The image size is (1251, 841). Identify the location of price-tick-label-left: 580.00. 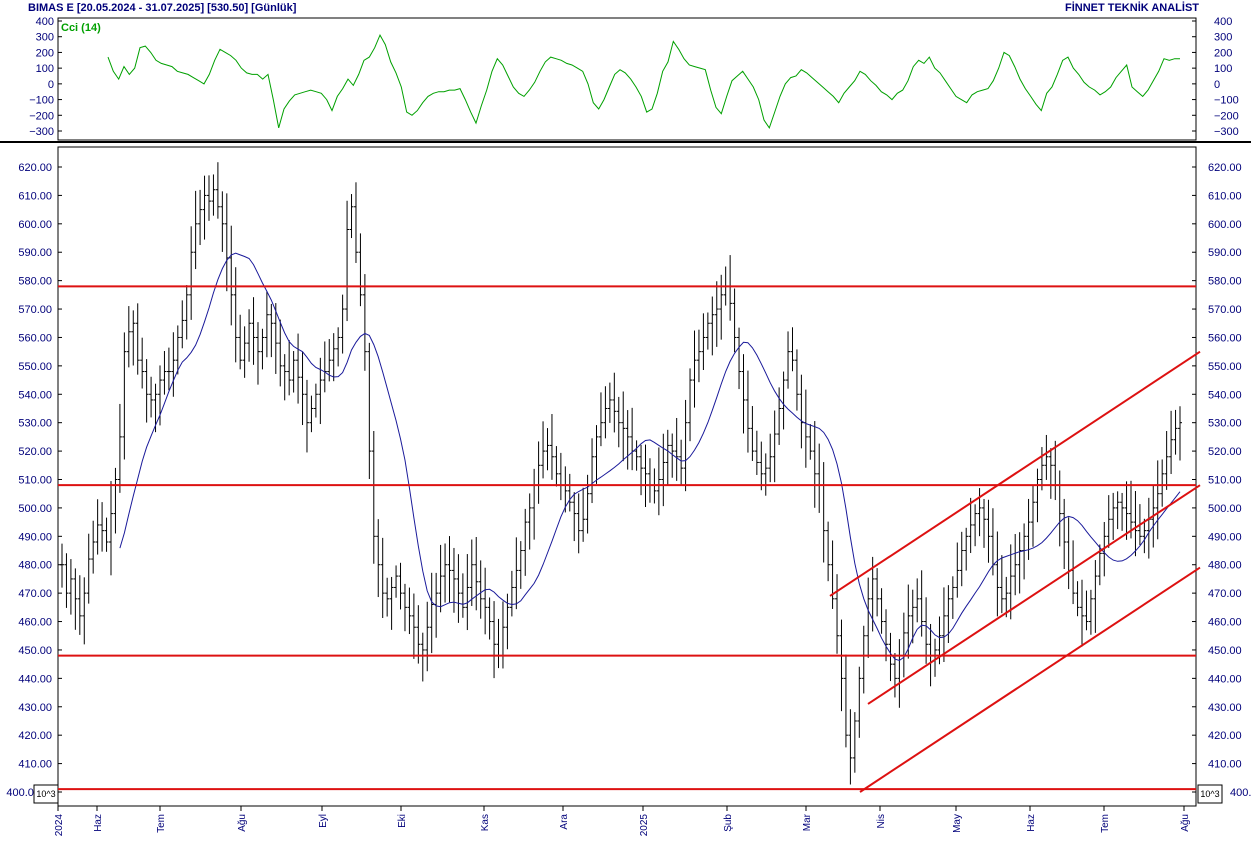
(35, 282).